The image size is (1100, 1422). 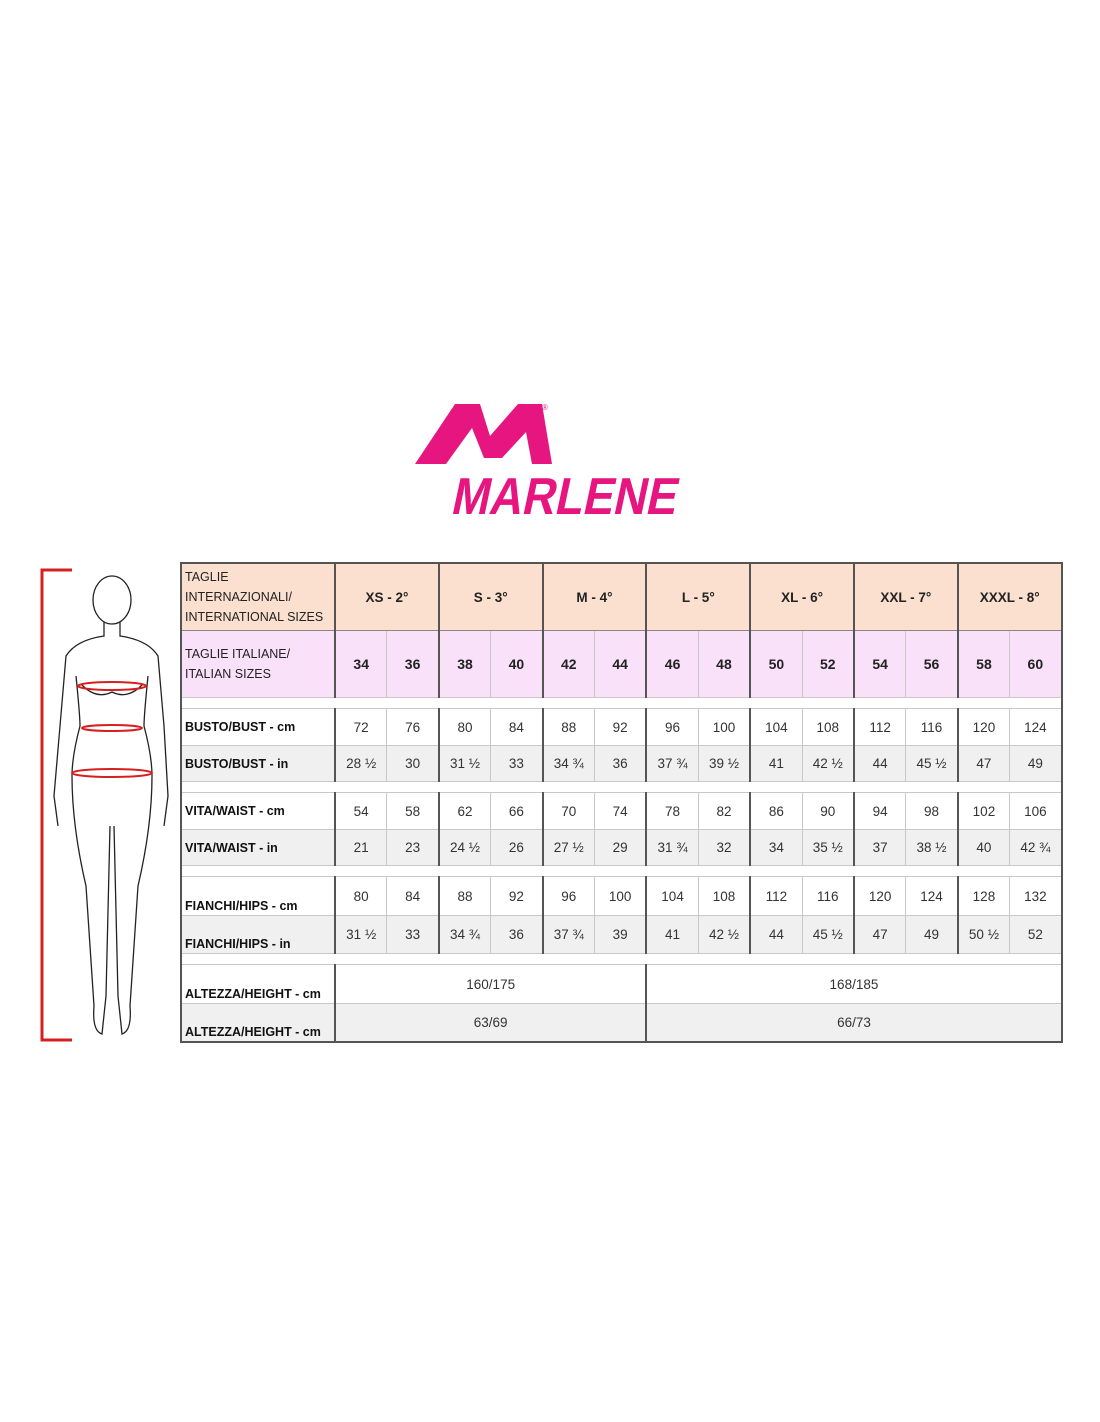 I want to click on measurement-label: FIANCHI/HIPS - cm, so click(x=258, y=896).